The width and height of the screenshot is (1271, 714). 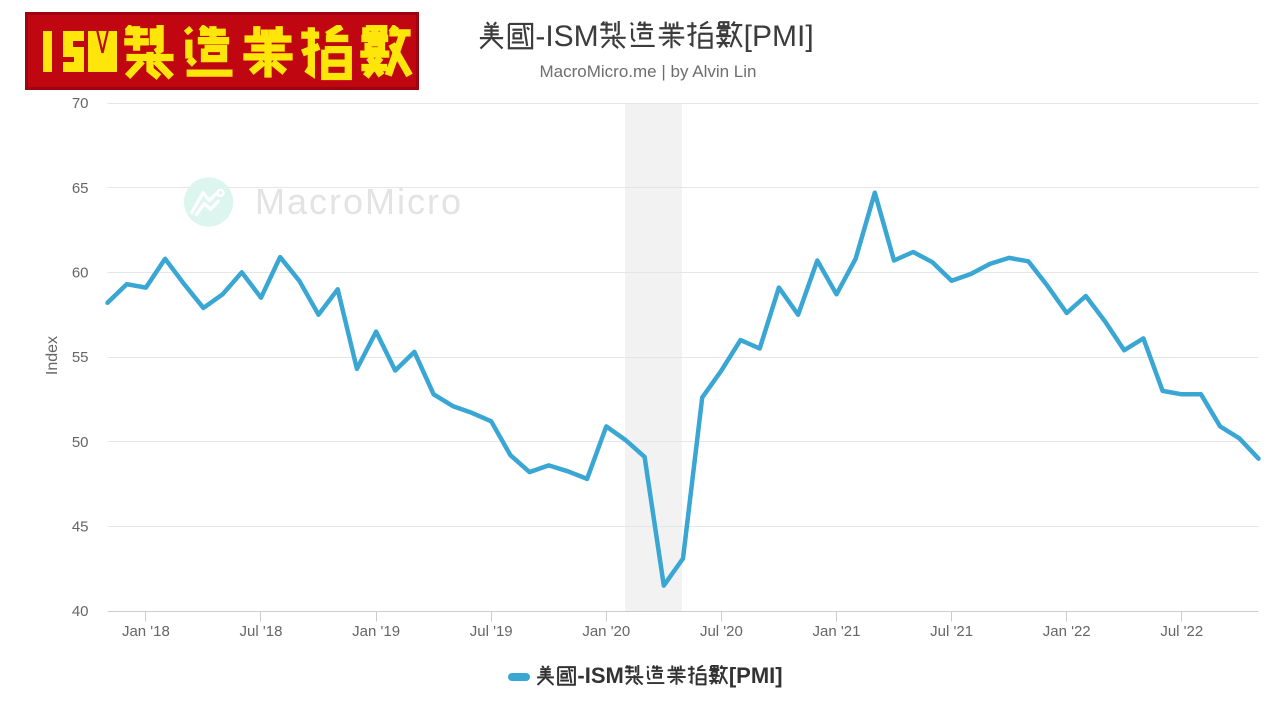 I want to click on svg-text: Jul '20, so click(x=721, y=631).